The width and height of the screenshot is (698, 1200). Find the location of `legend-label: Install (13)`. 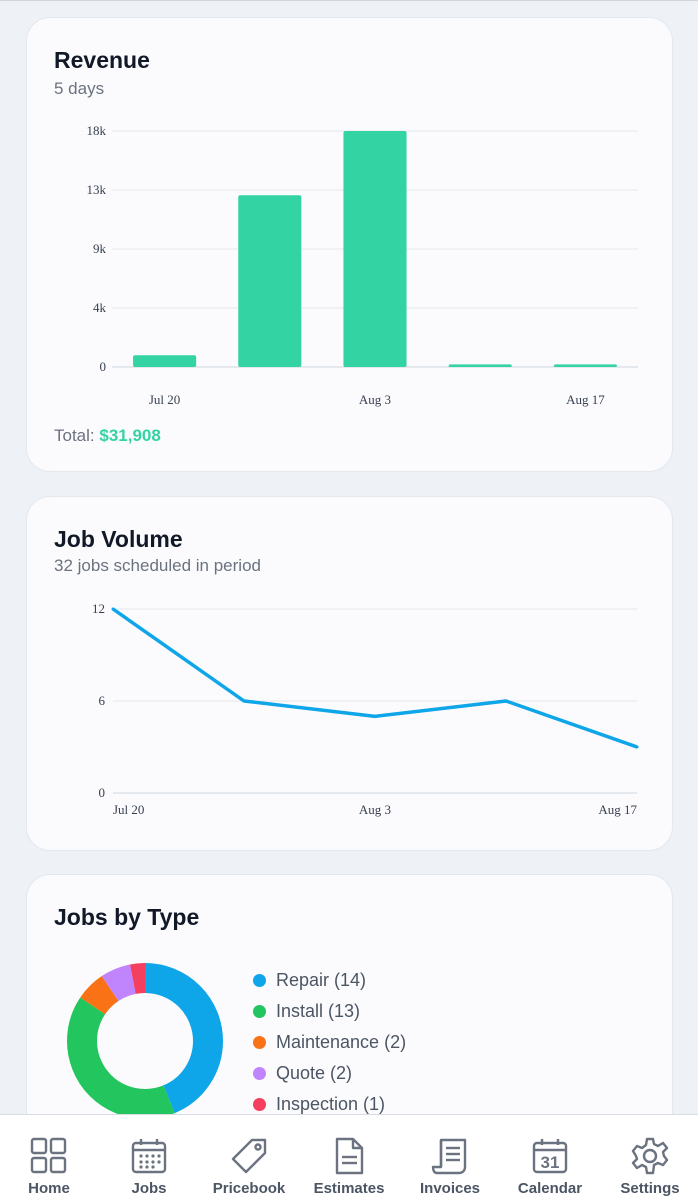

legend-label: Install (13) is located at coordinates (318, 1011).